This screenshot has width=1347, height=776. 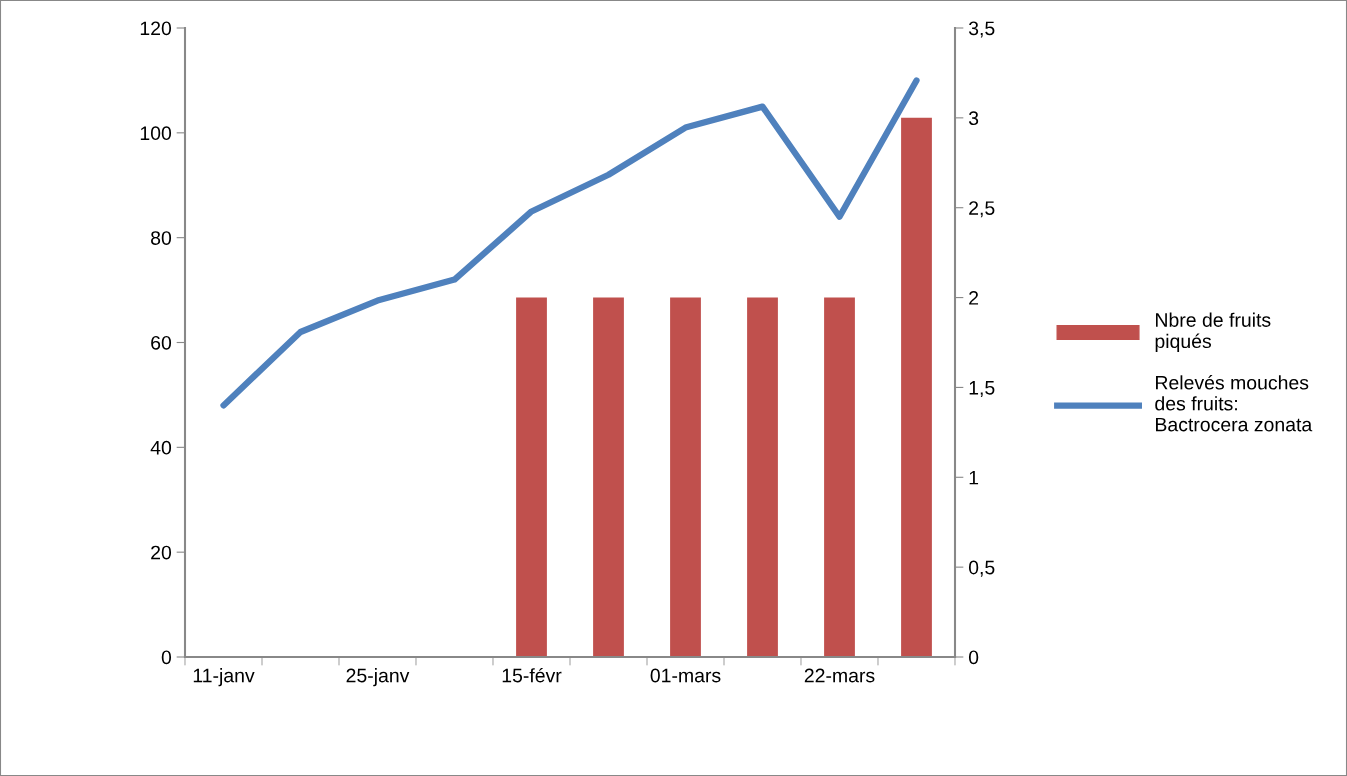 What do you see at coordinates (981, 29) in the screenshot?
I see `y2-tick-label: 3,5` at bounding box center [981, 29].